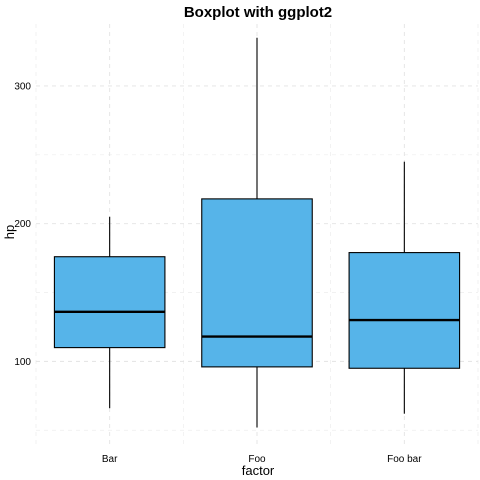 The height and width of the screenshot is (480, 480). I want to click on y-tick-label: 100, so click(22, 362).